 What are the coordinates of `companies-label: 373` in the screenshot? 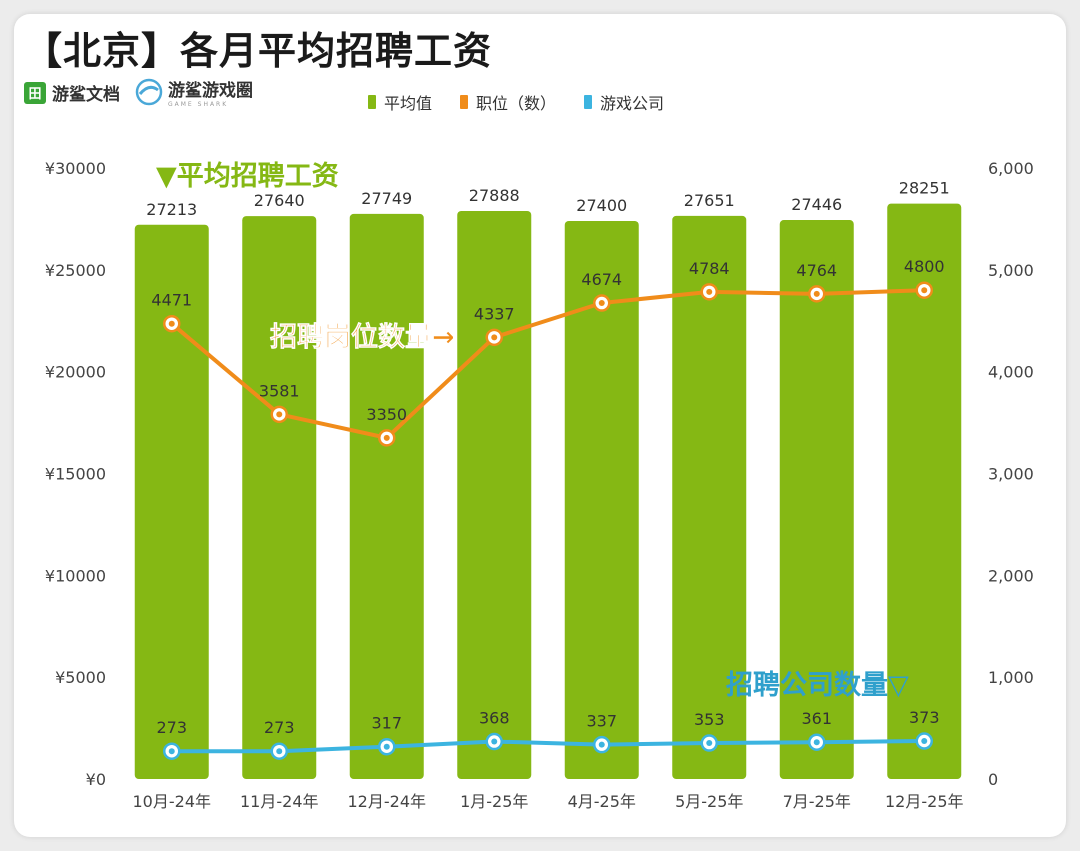 It's located at (924, 717).